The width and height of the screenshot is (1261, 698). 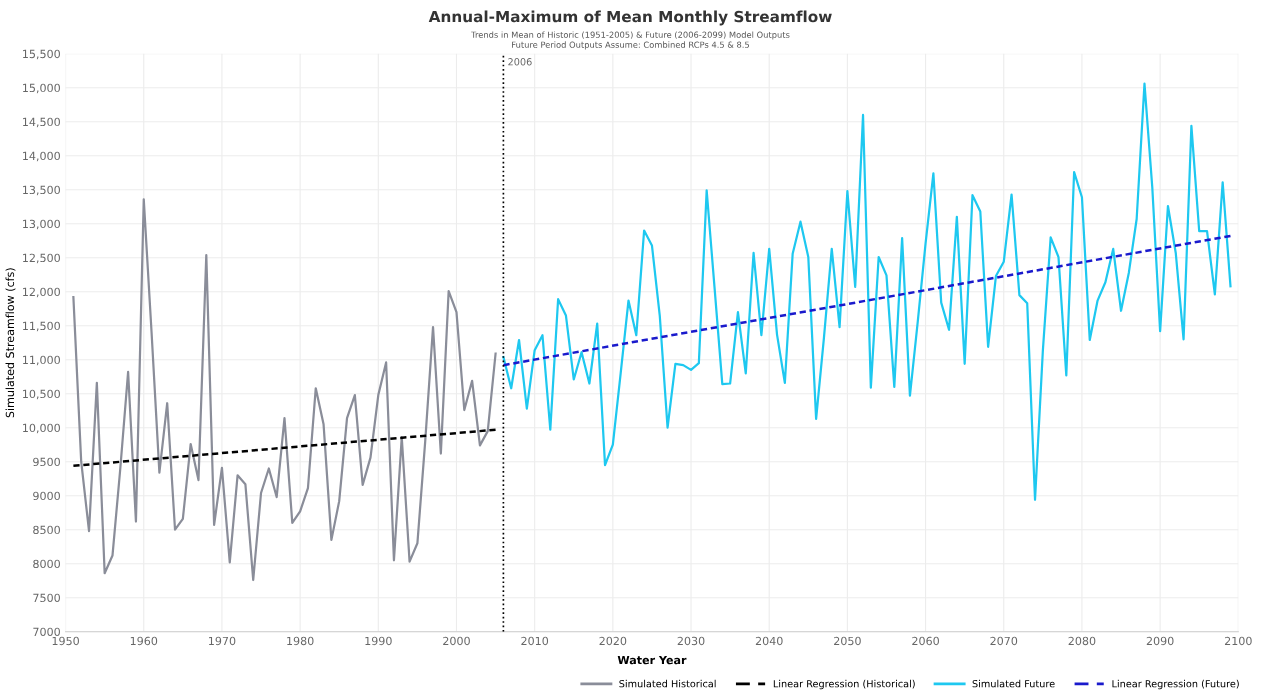 What do you see at coordinates (41, 326) in the screenshot?
I see `y-tick-label: 11,500` at bounding box center [41, 326].